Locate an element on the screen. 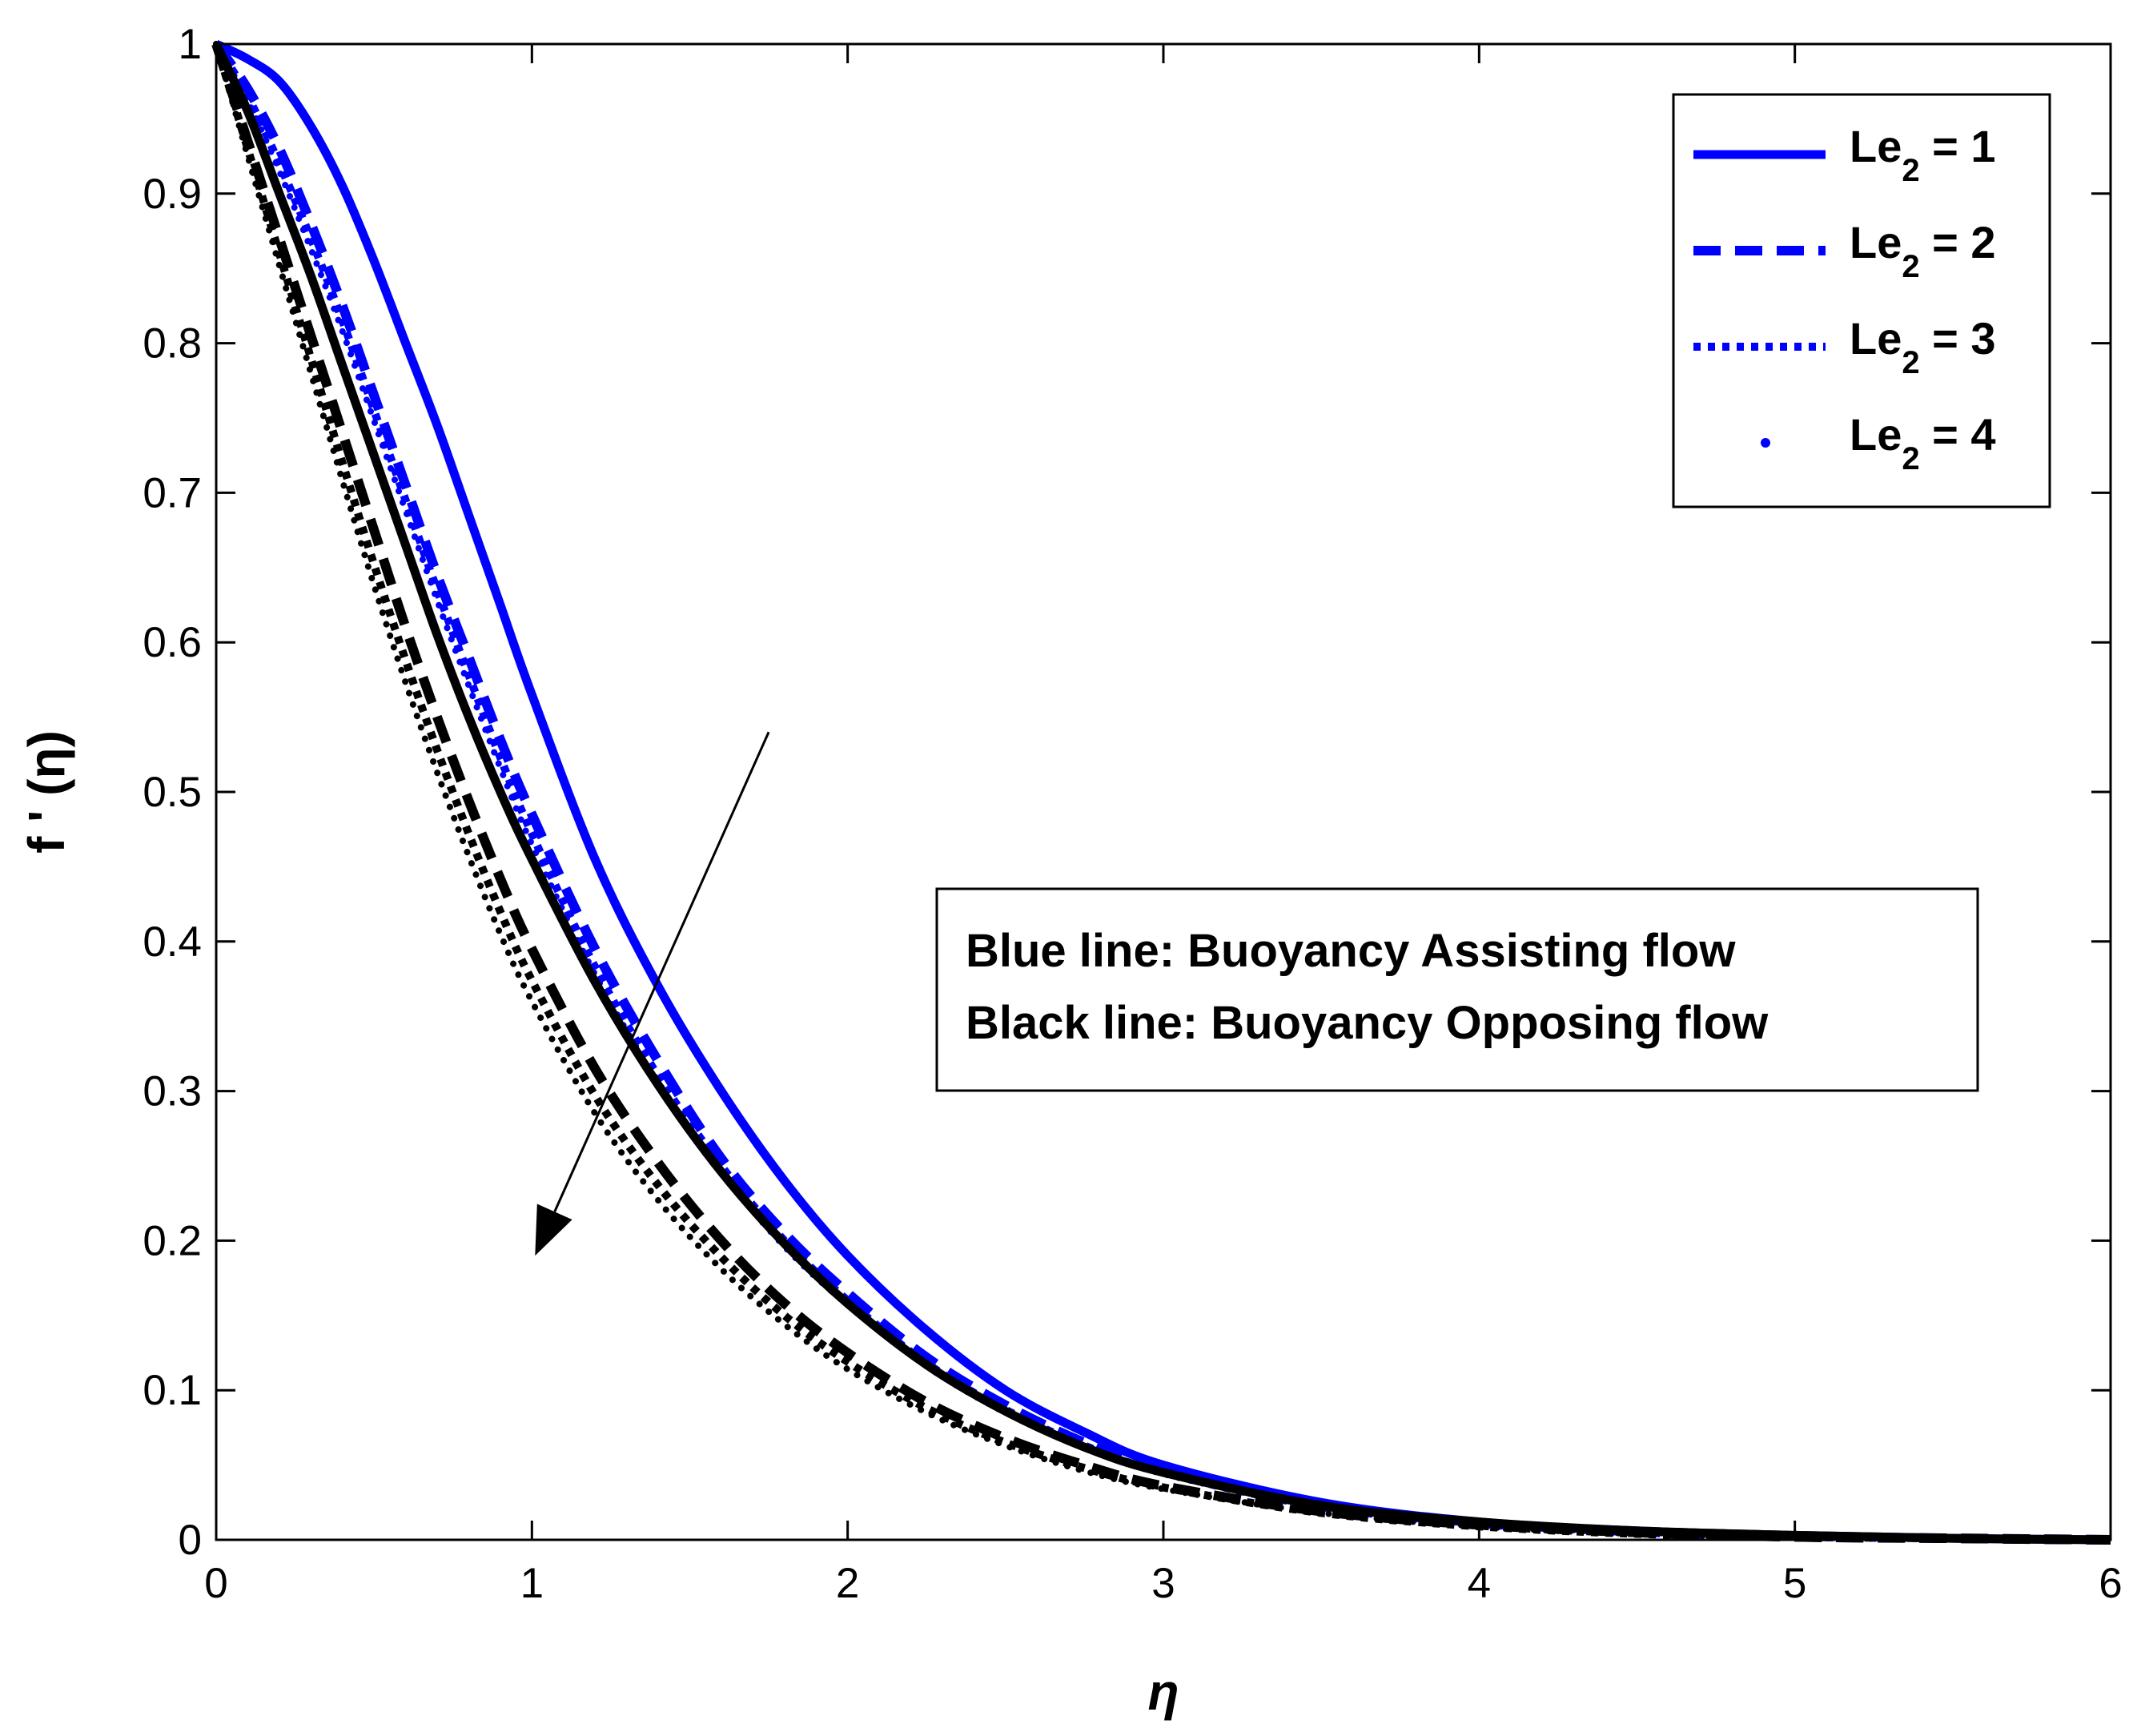  legend-entry-3: Le2 = 3 is located at coordinates (1923, 347).